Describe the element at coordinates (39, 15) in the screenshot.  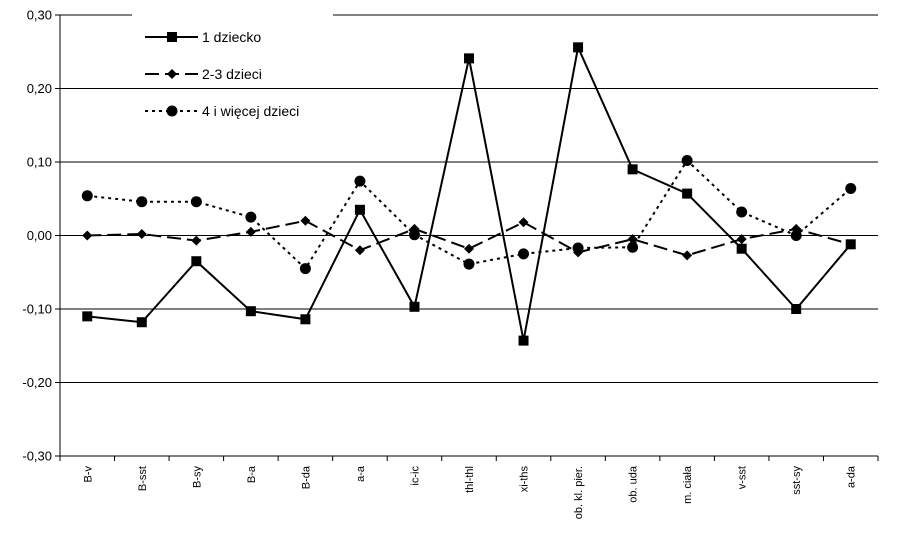
I see `y-tick-label: 0,30` at that location.